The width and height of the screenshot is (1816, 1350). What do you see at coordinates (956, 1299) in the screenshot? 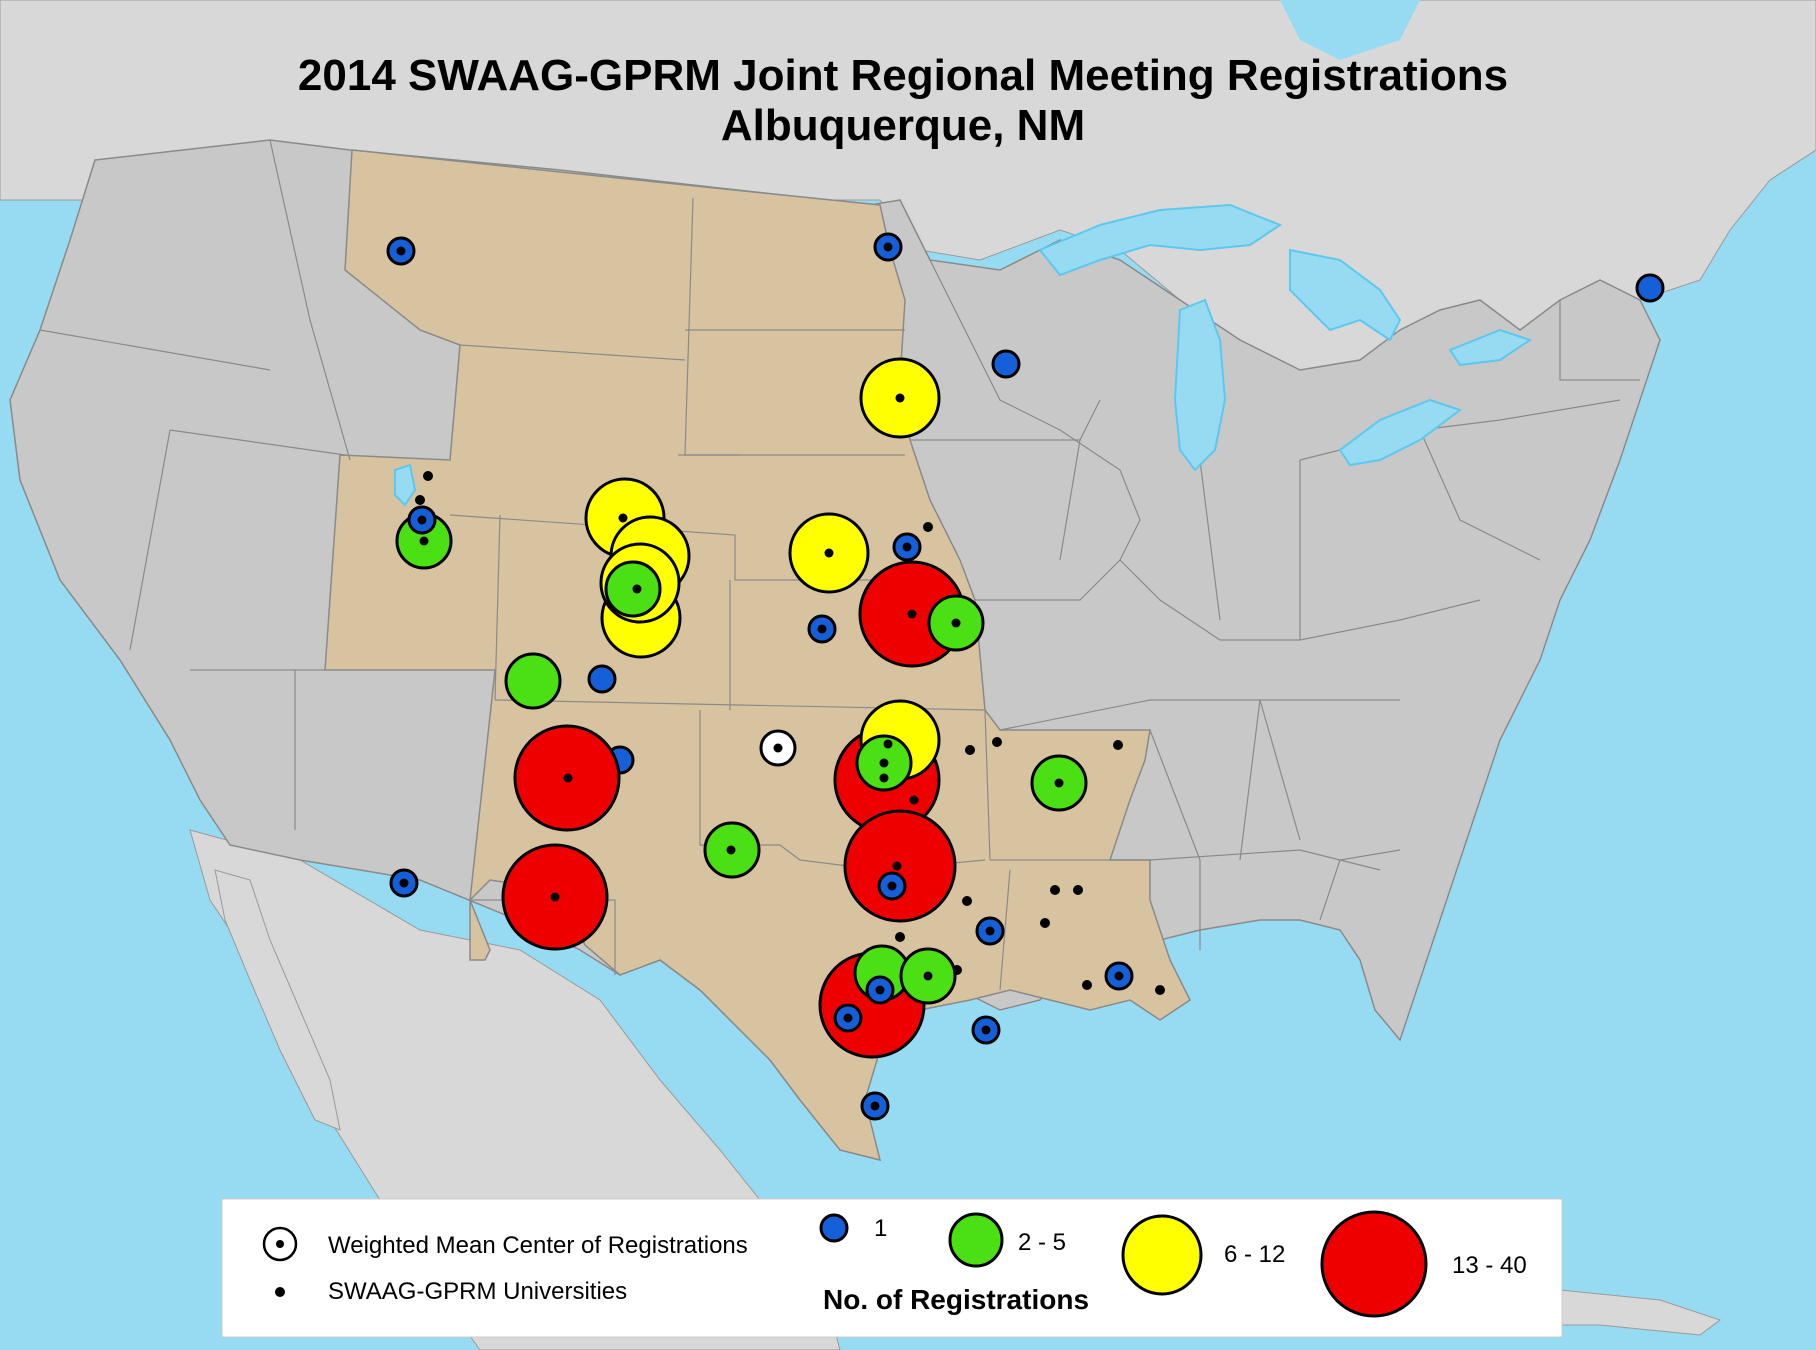
I see `legend-scale-title: No. of Registrations` at bounding box center [956, 1299].